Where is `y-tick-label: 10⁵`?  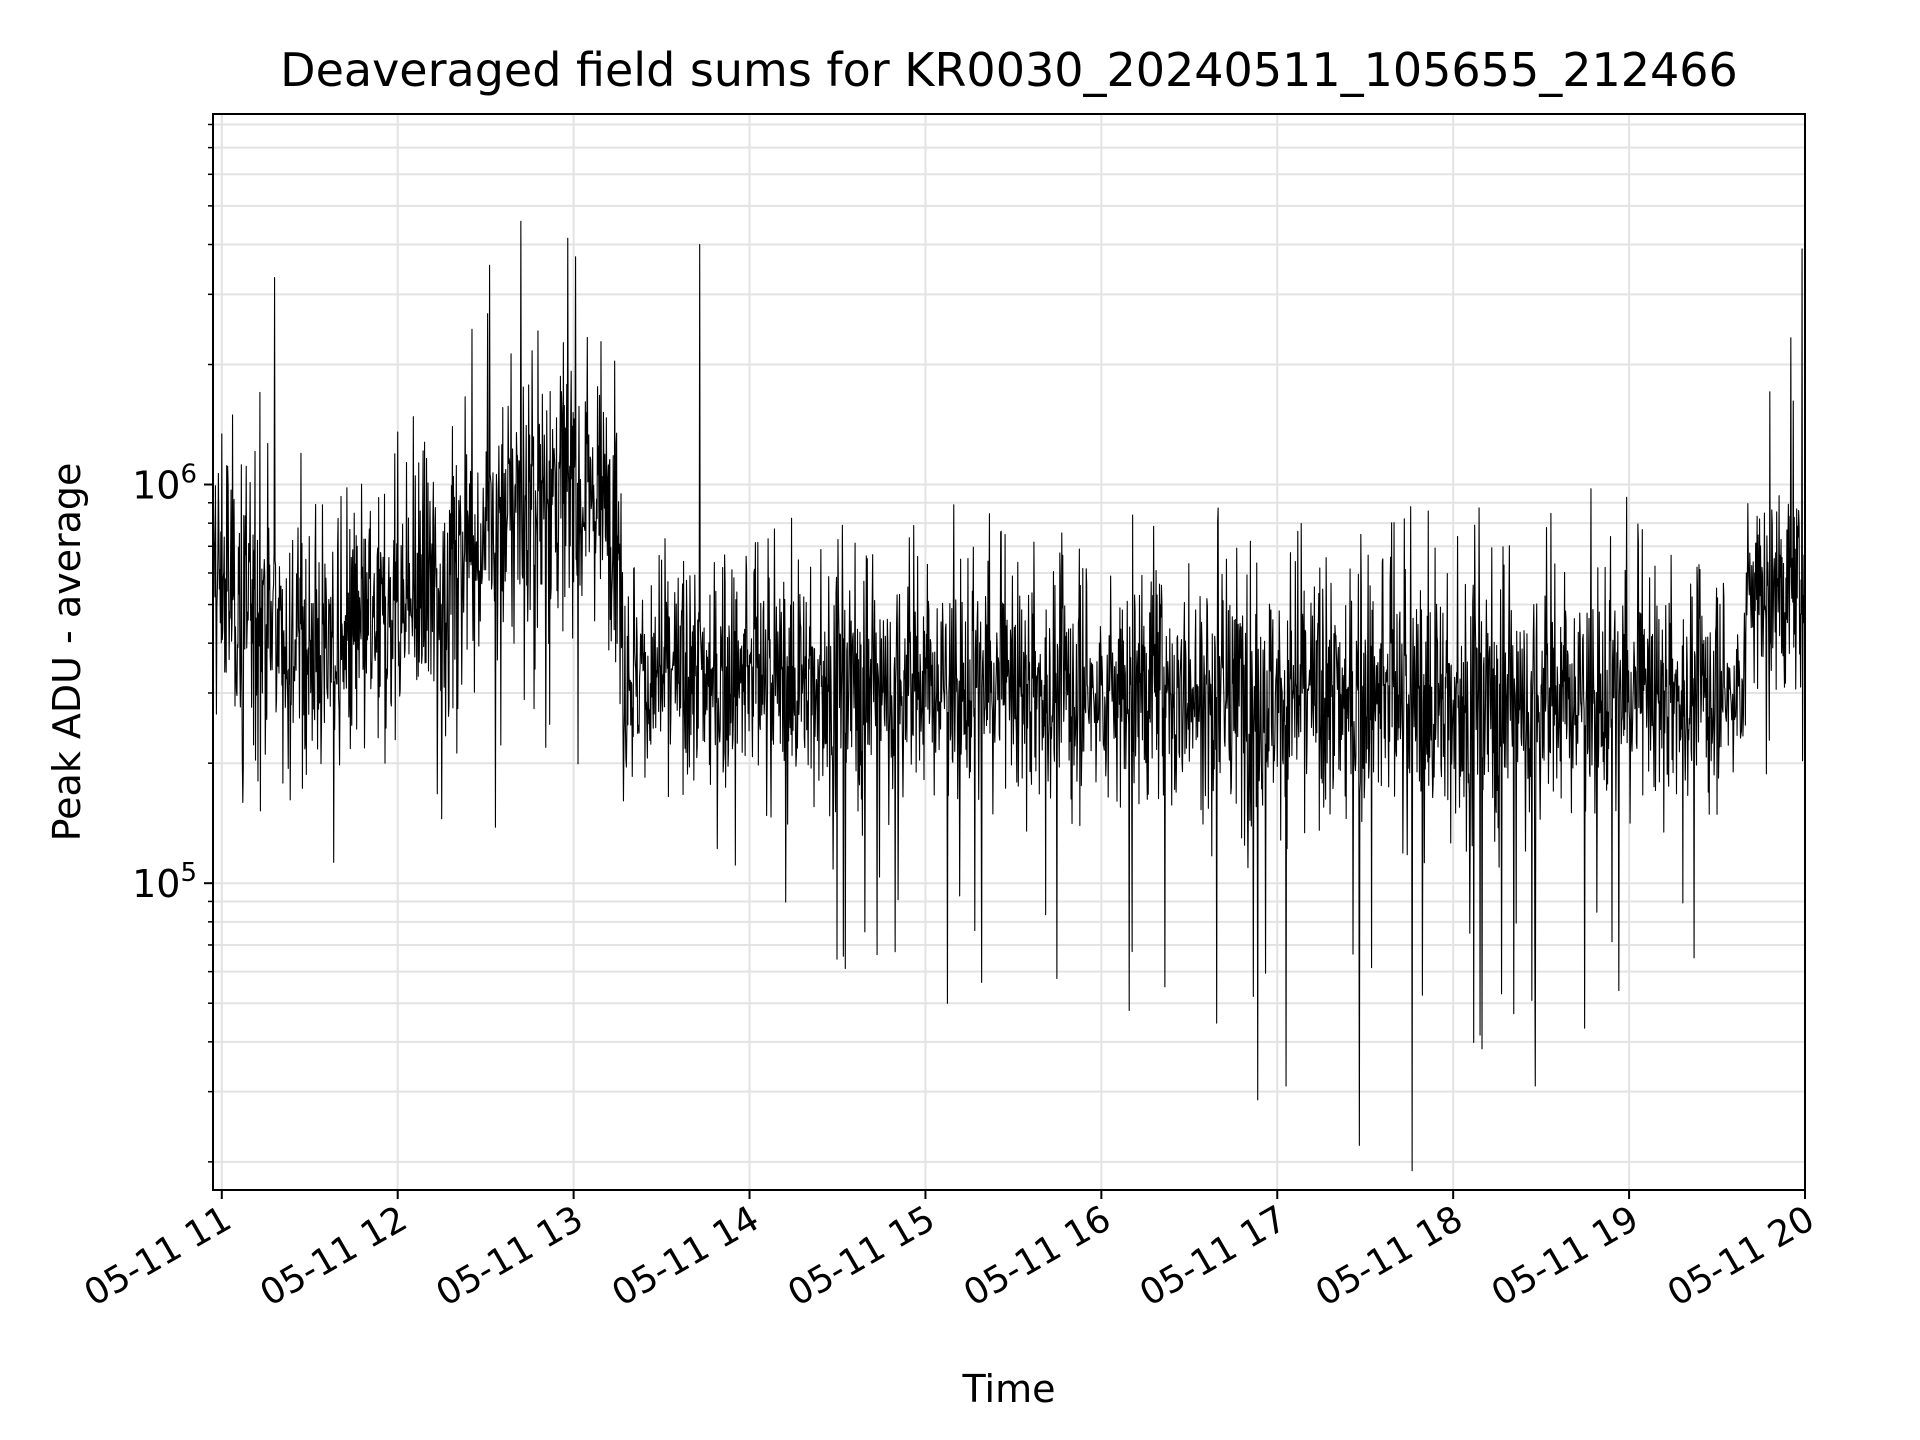
y-tick-label: 10⁵ is located at coordinates (164, 882).